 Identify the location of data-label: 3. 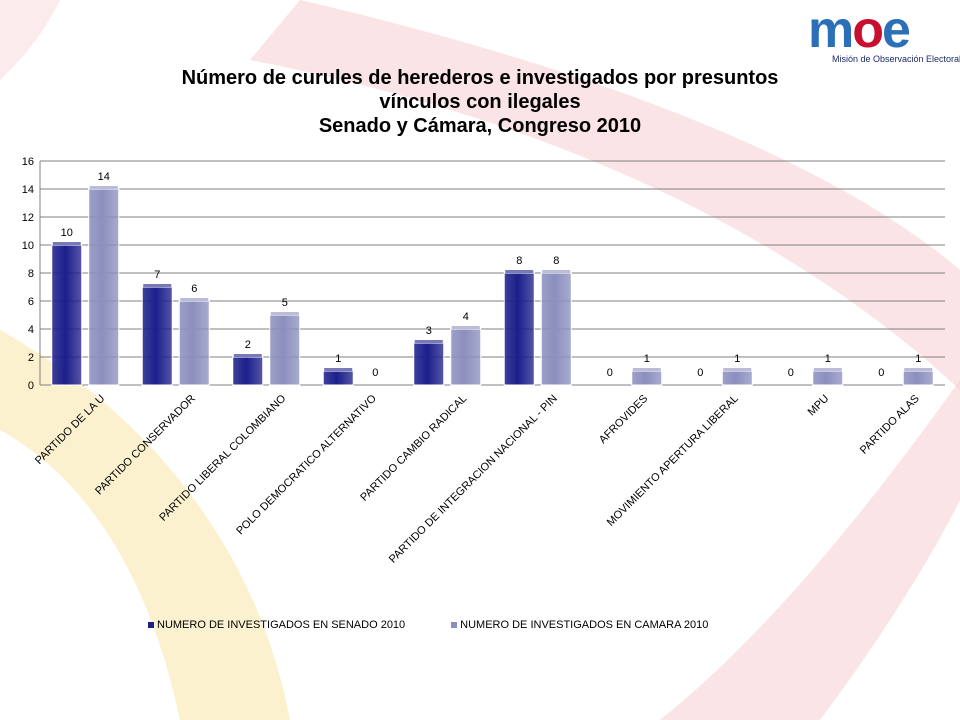
(429, 331).